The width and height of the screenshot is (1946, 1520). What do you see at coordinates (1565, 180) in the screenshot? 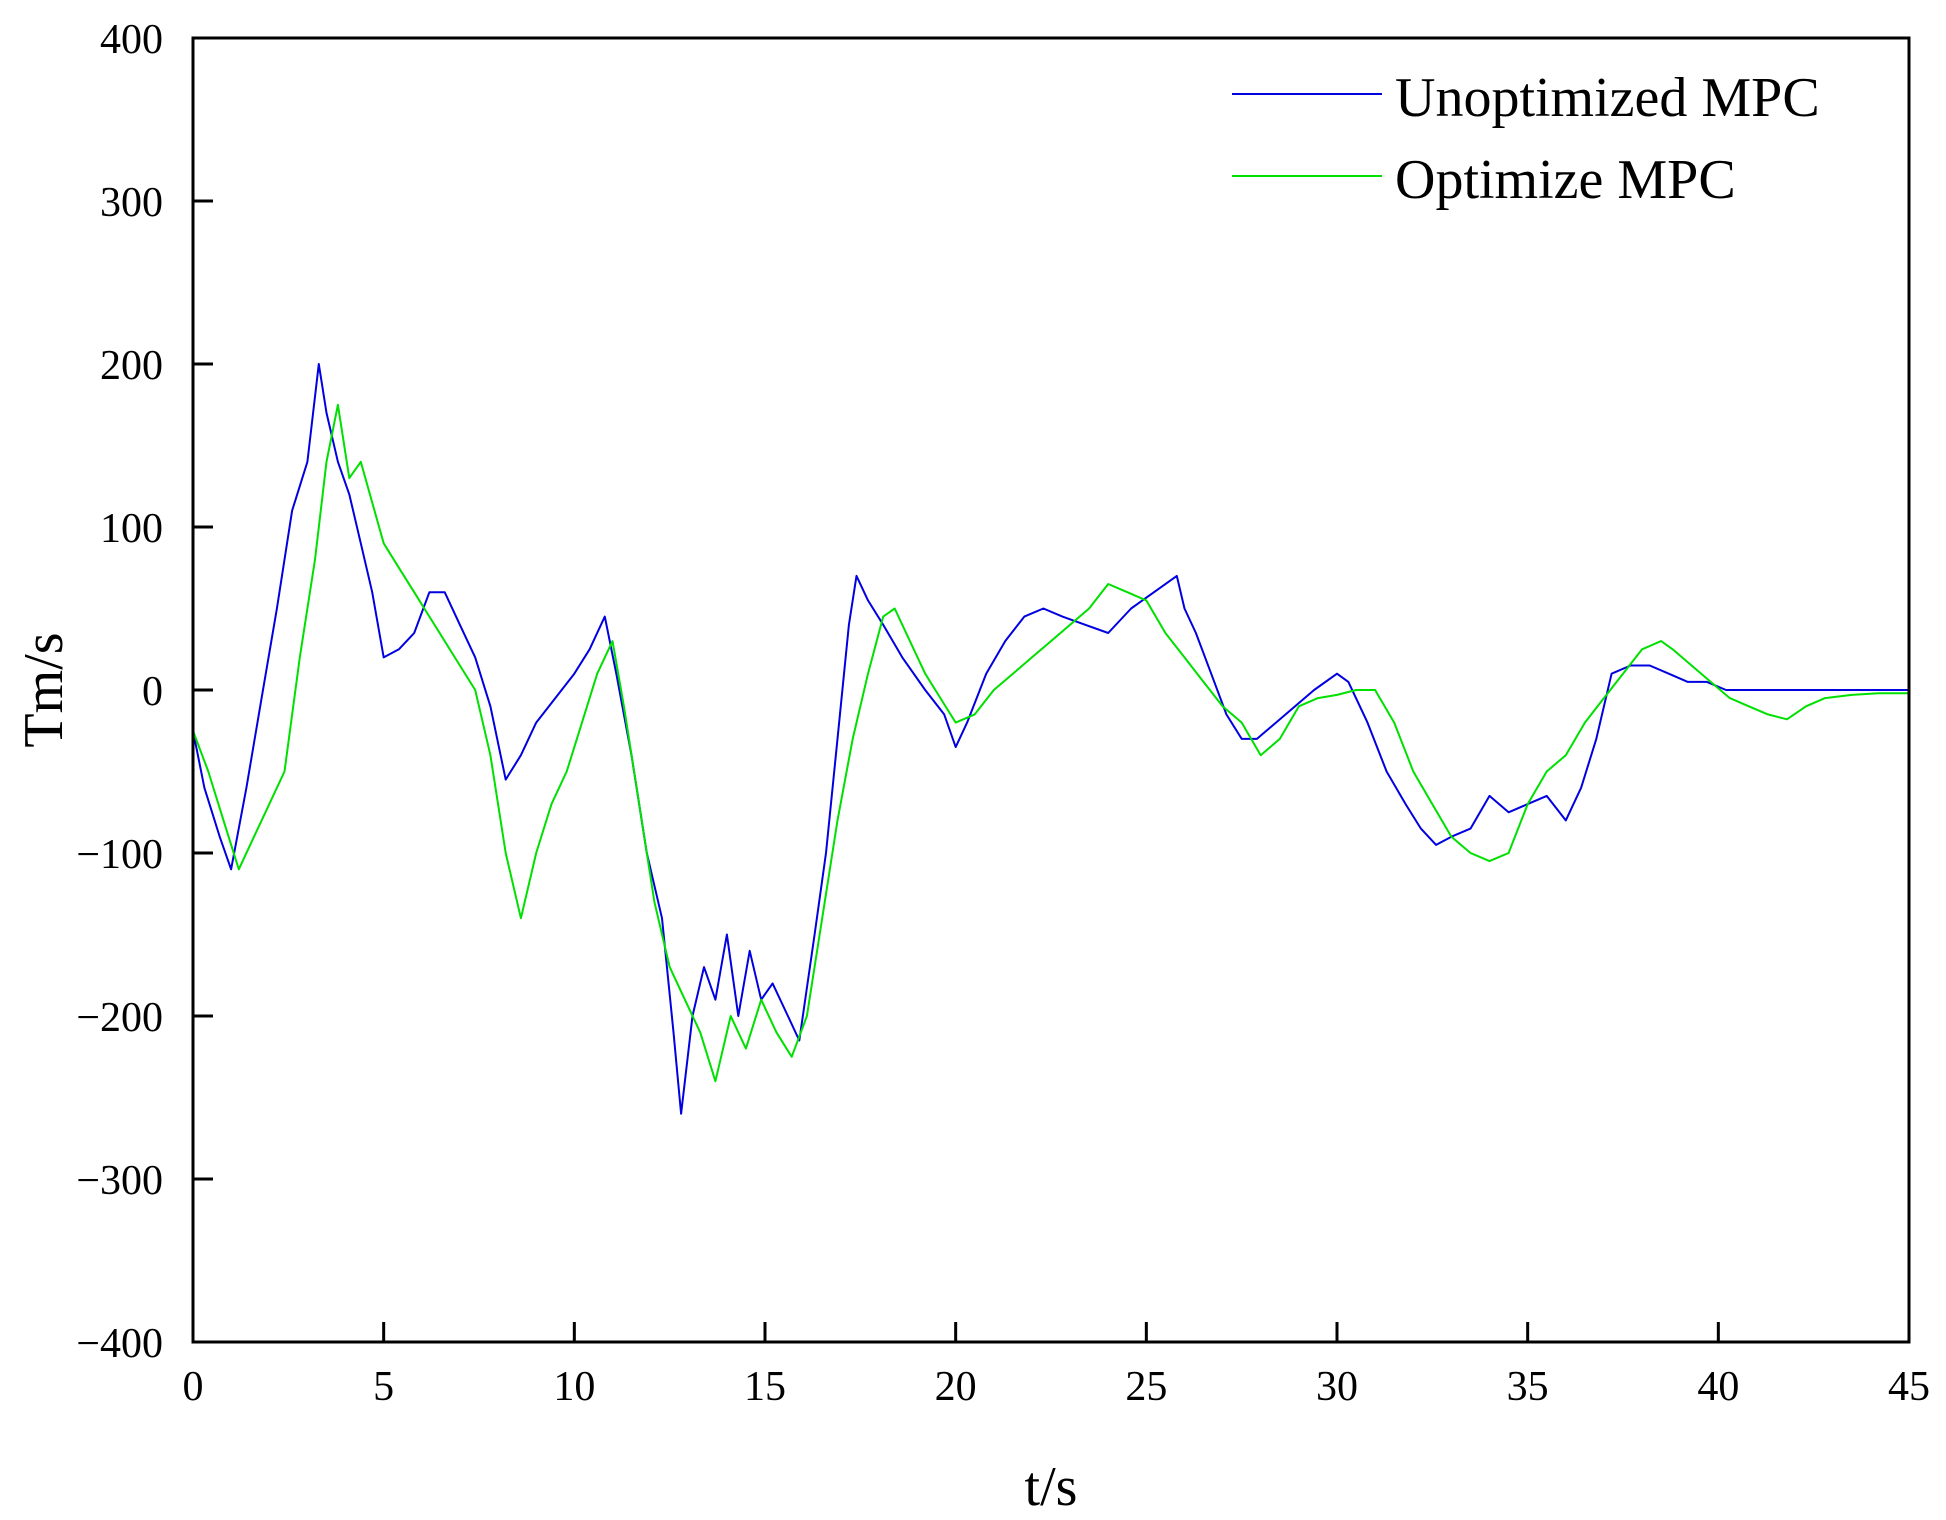
I see `legend-label-optimize-mpc: Optimize MPC` at bounding box center [1565, 180].